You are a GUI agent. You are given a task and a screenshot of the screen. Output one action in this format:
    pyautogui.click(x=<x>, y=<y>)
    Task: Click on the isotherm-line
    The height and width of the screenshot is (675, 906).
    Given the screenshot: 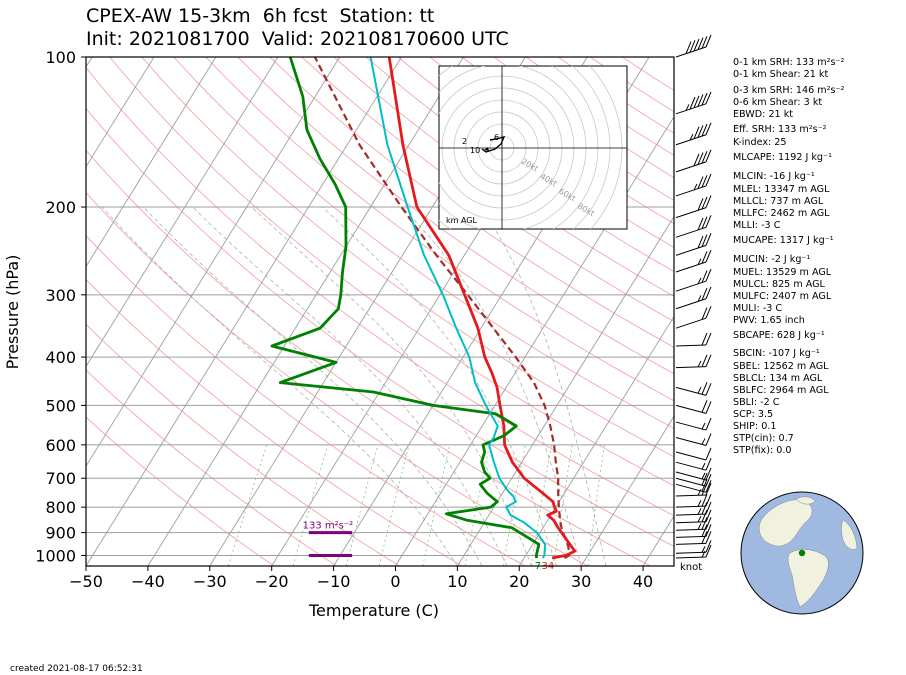 What is the action you would take?
    pyautogui.click(x=565, y=390)
    